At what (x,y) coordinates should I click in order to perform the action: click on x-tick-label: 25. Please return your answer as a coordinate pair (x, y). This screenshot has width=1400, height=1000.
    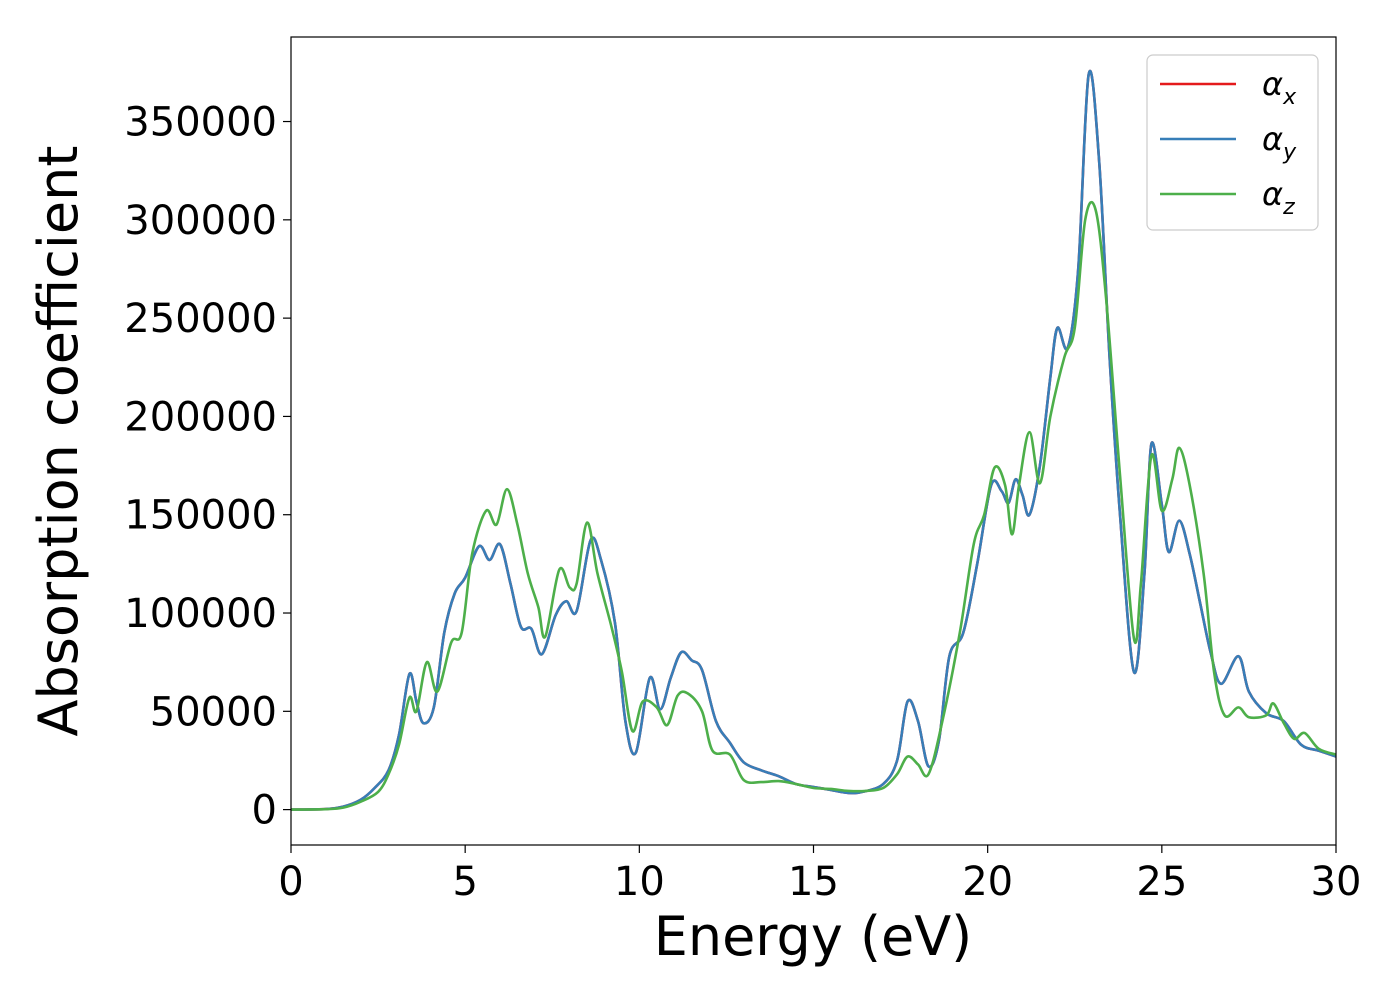
    Looking at the image, I should click on (1161, 882).